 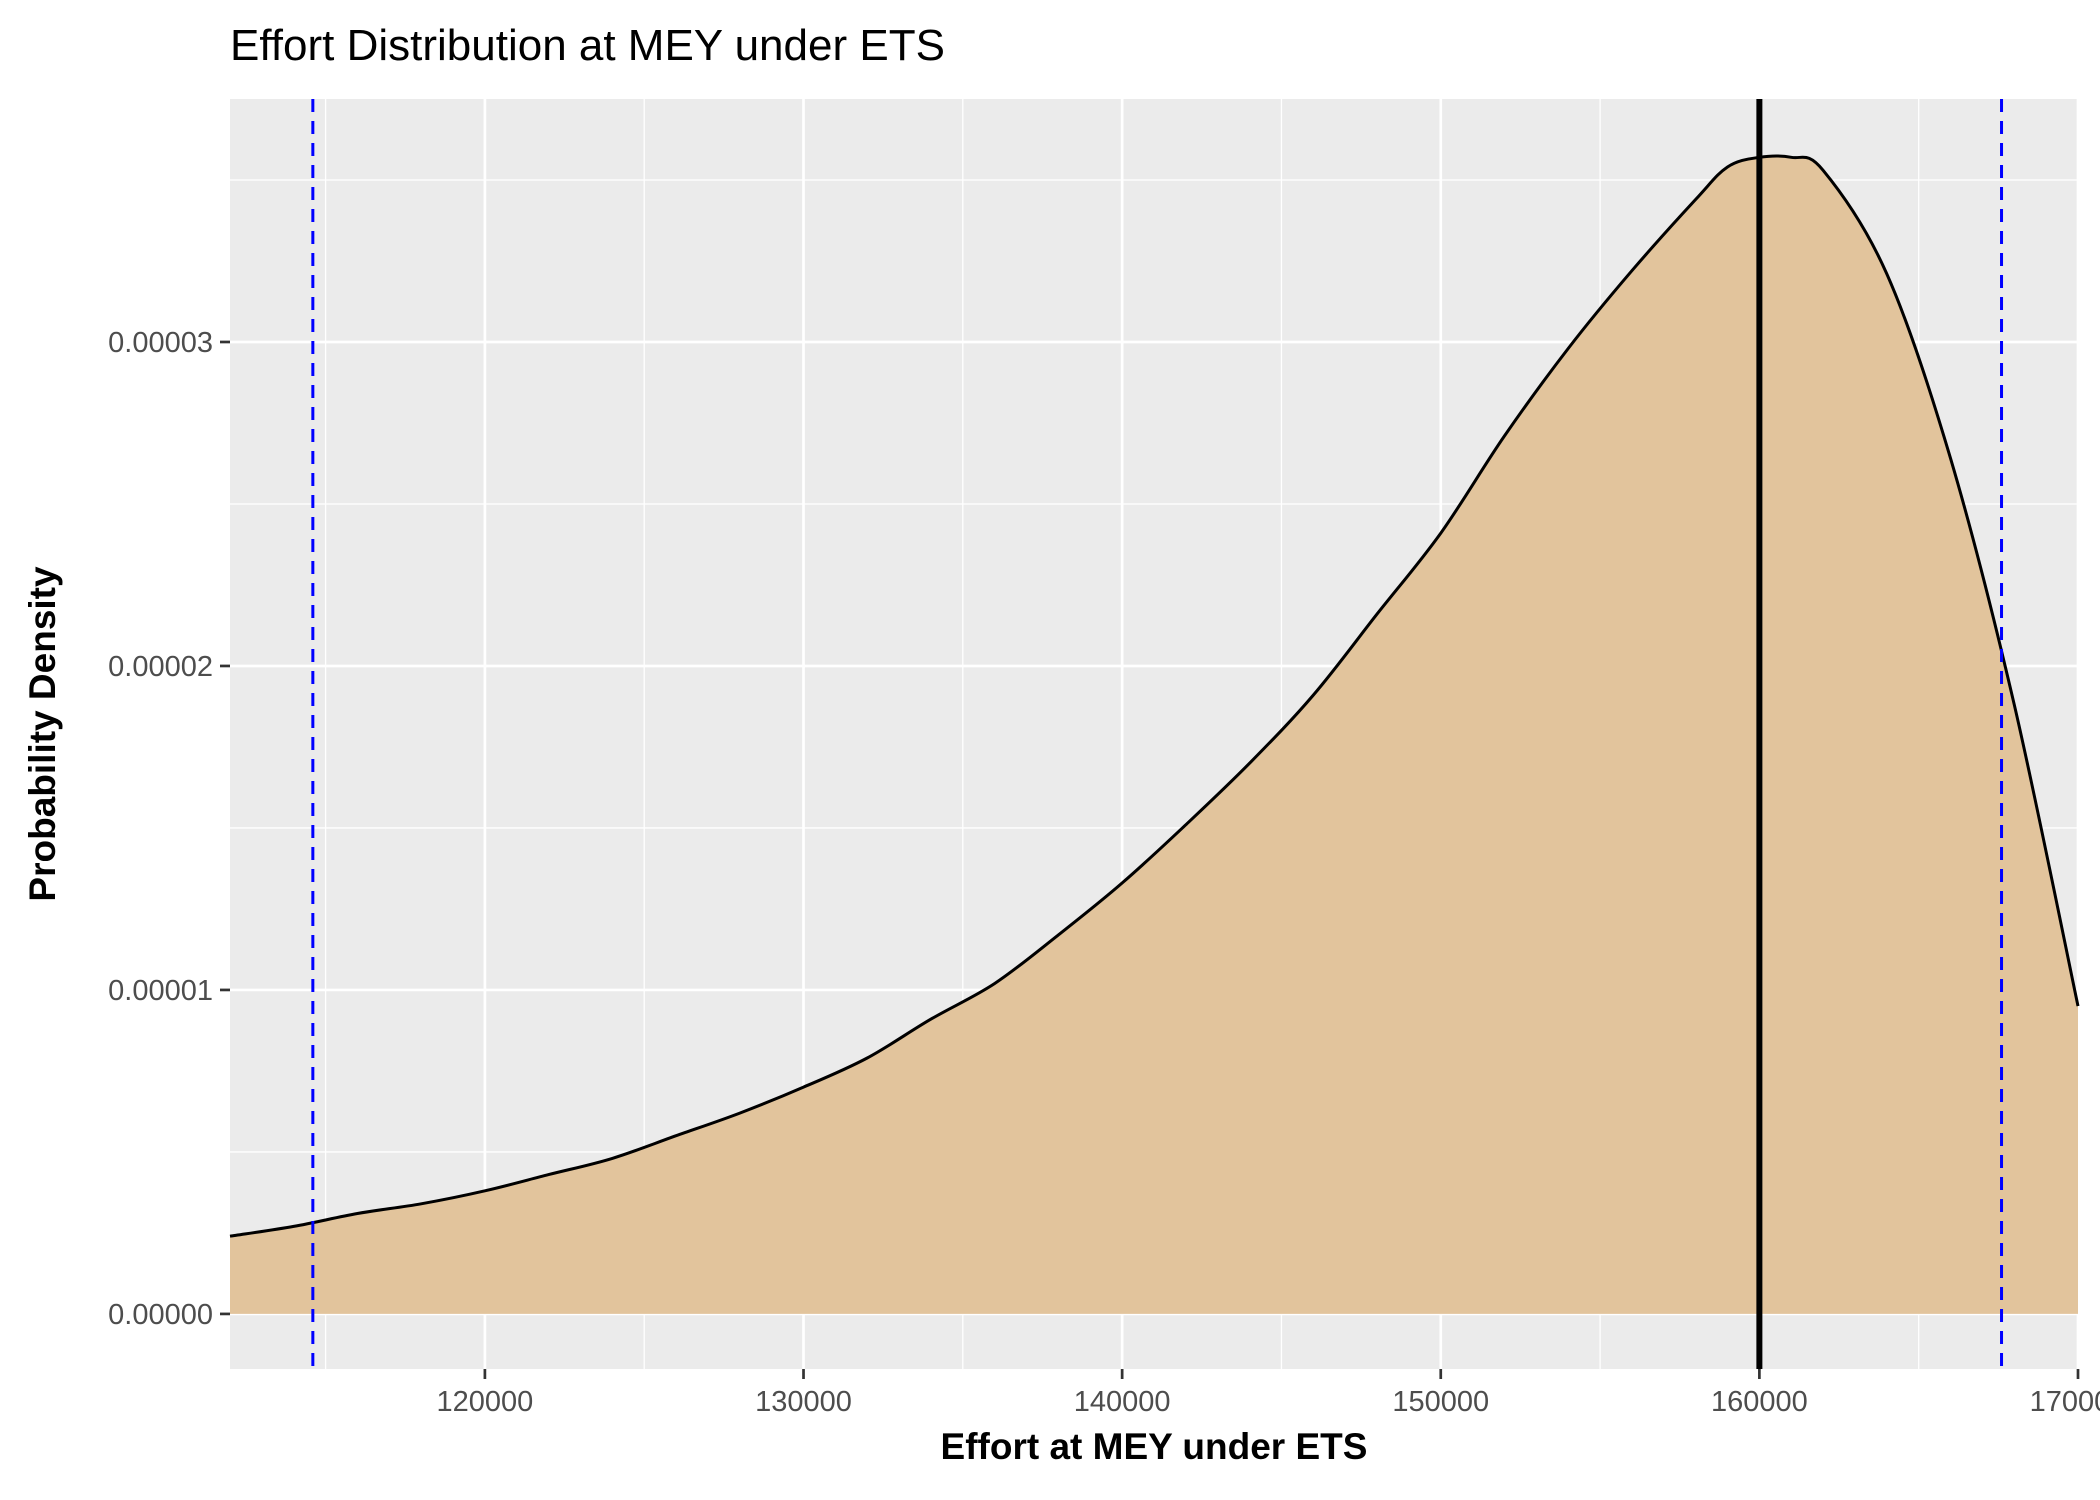 What do you see at coordinates (1759, 1402) in the screenshot?
I see `x-tick-label: 160000` at bounding box center [1759, 1402].